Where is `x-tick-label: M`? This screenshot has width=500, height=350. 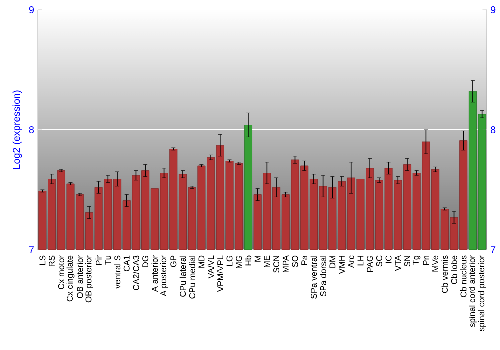
x-tick-label: M is located at coordinates (257, 259).